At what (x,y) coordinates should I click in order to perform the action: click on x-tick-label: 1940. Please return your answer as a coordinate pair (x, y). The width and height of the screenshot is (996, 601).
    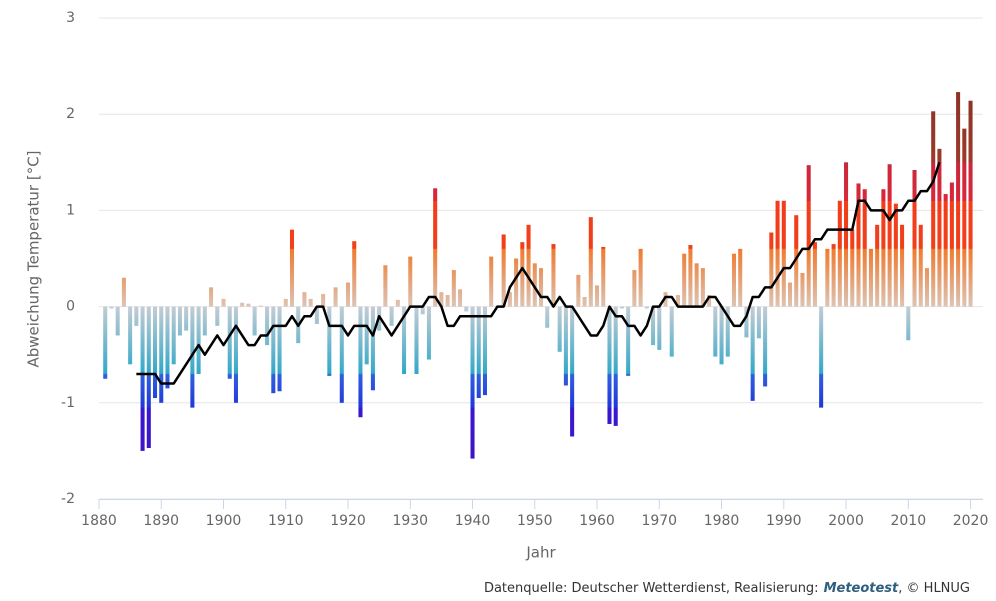
    Looking at the image, I should click on (473, 521).